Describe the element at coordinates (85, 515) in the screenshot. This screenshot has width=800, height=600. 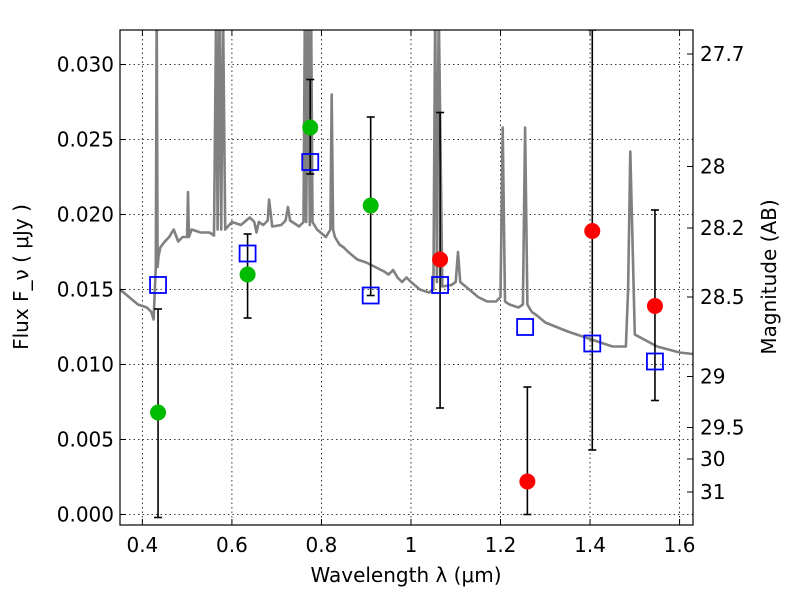
I see `y-tick-label: 0.000` at that location.